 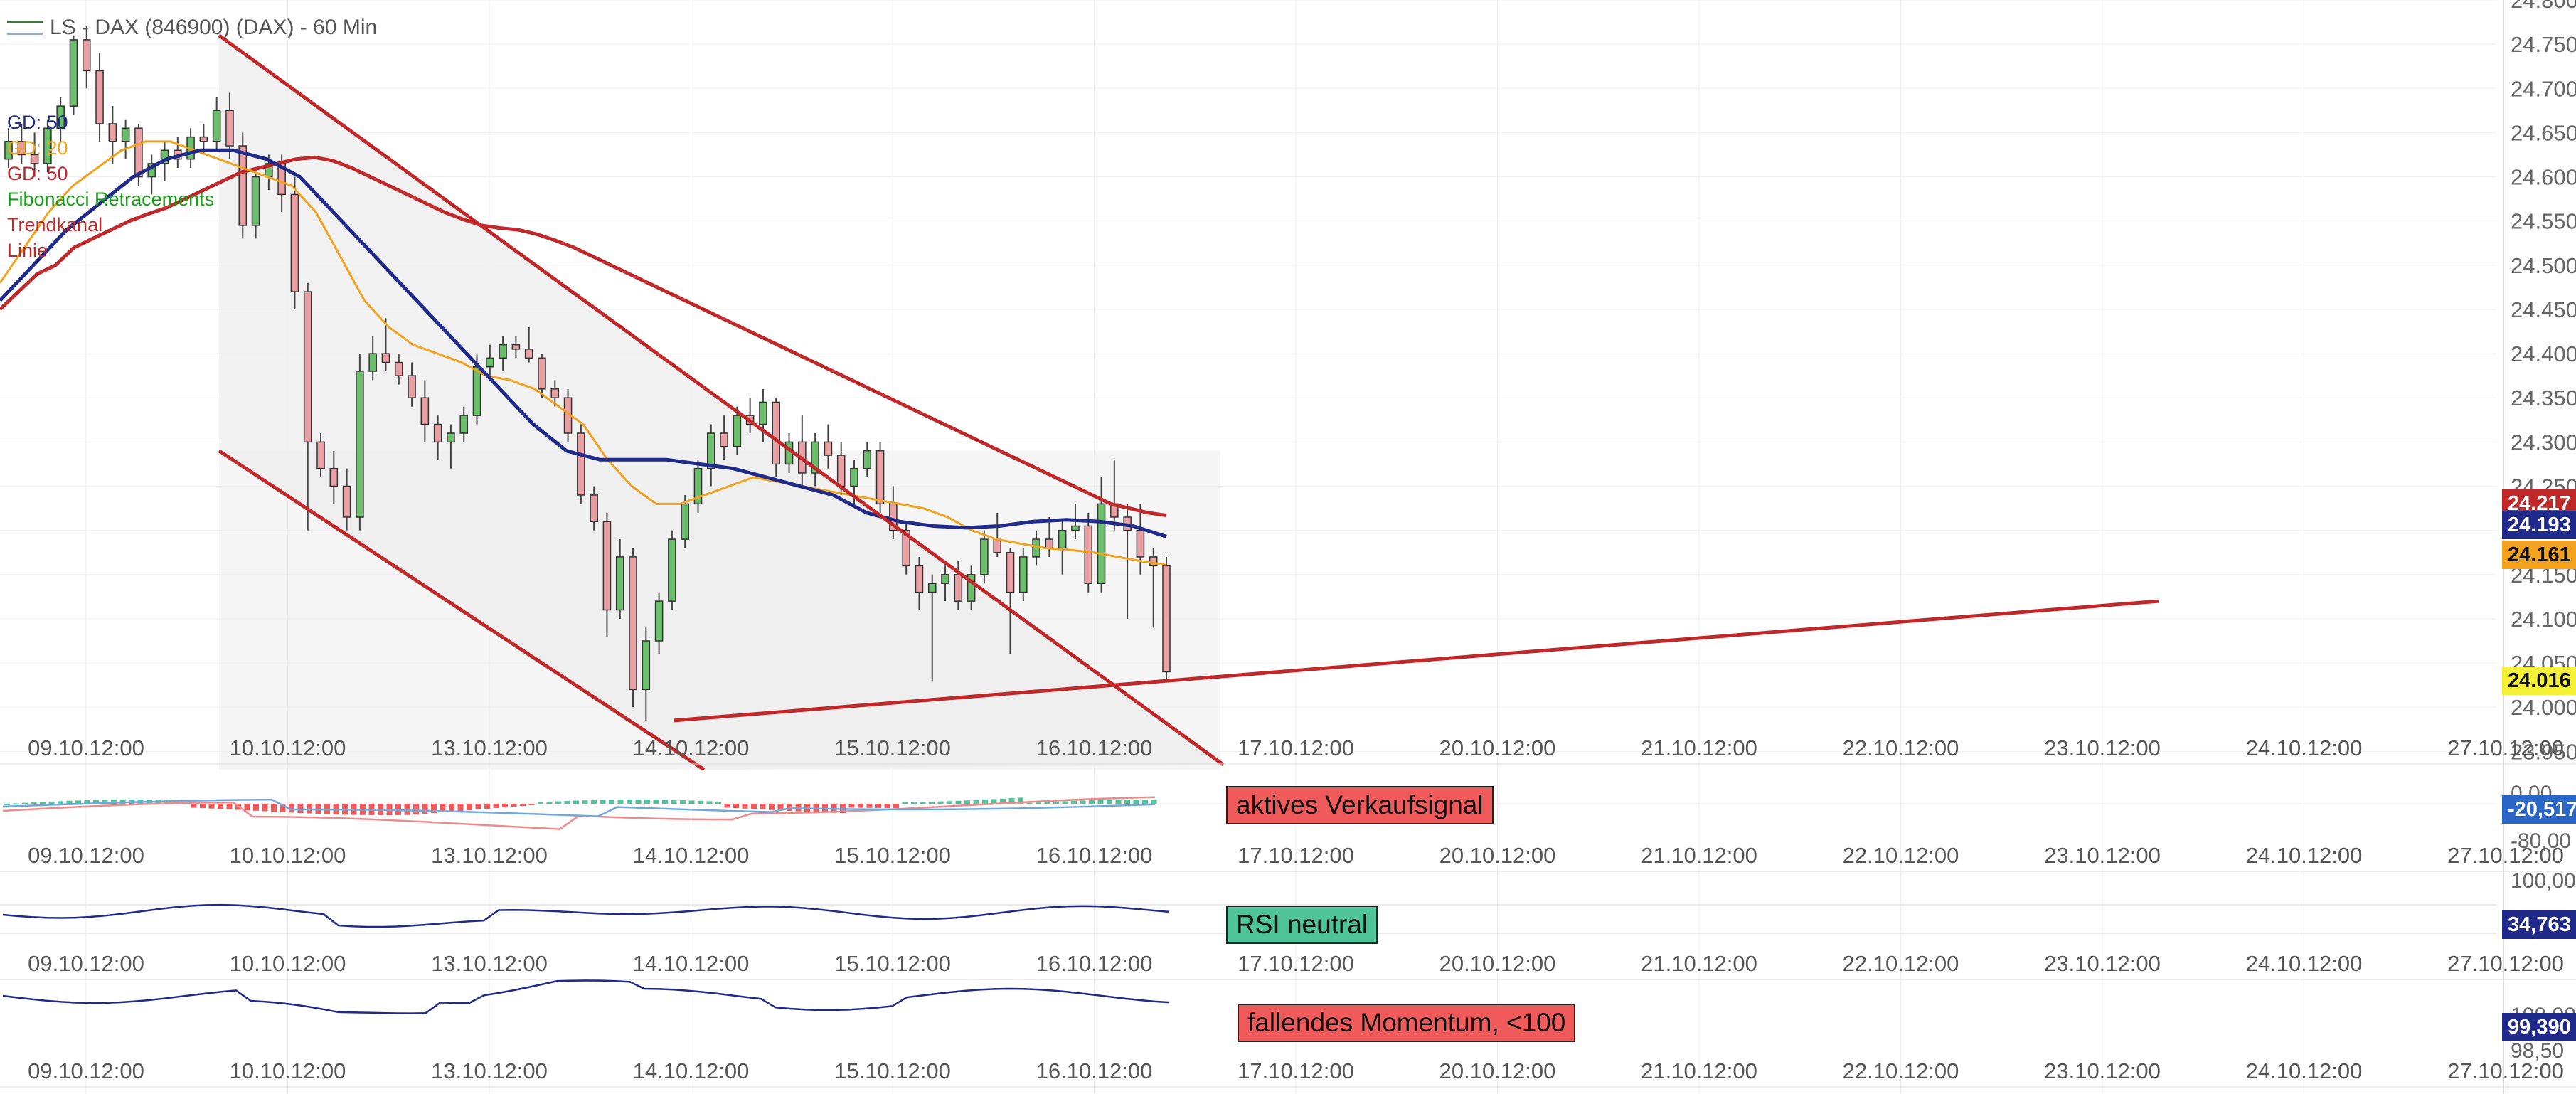 What do you see at coordinates (37, 173) in the screenshot?
I see `legend-item: GD: 50` at bounding box center [37, 173].